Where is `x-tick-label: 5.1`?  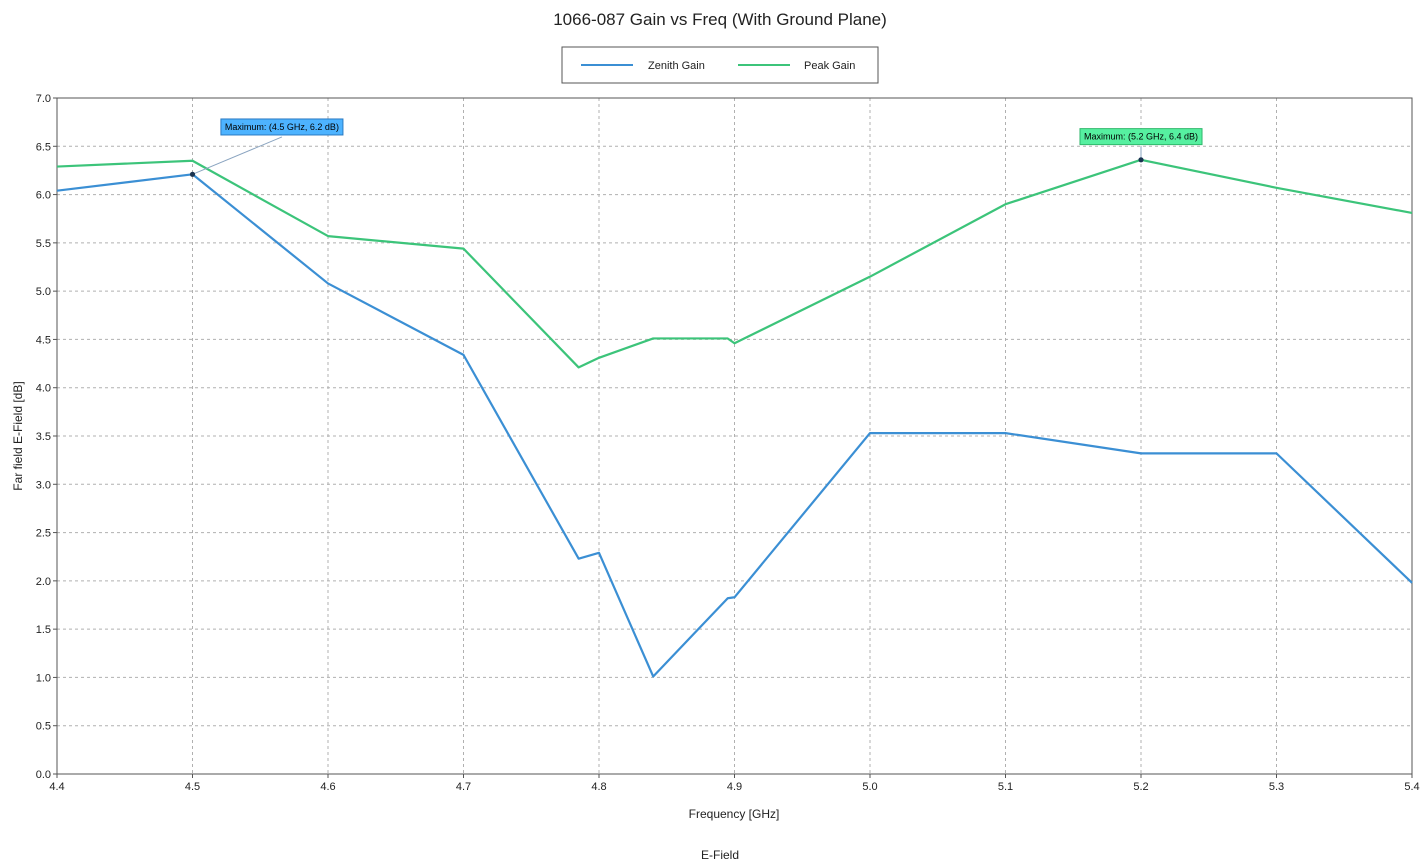
x-tick-label: 5.1 is located at coordinates (1005, 787).